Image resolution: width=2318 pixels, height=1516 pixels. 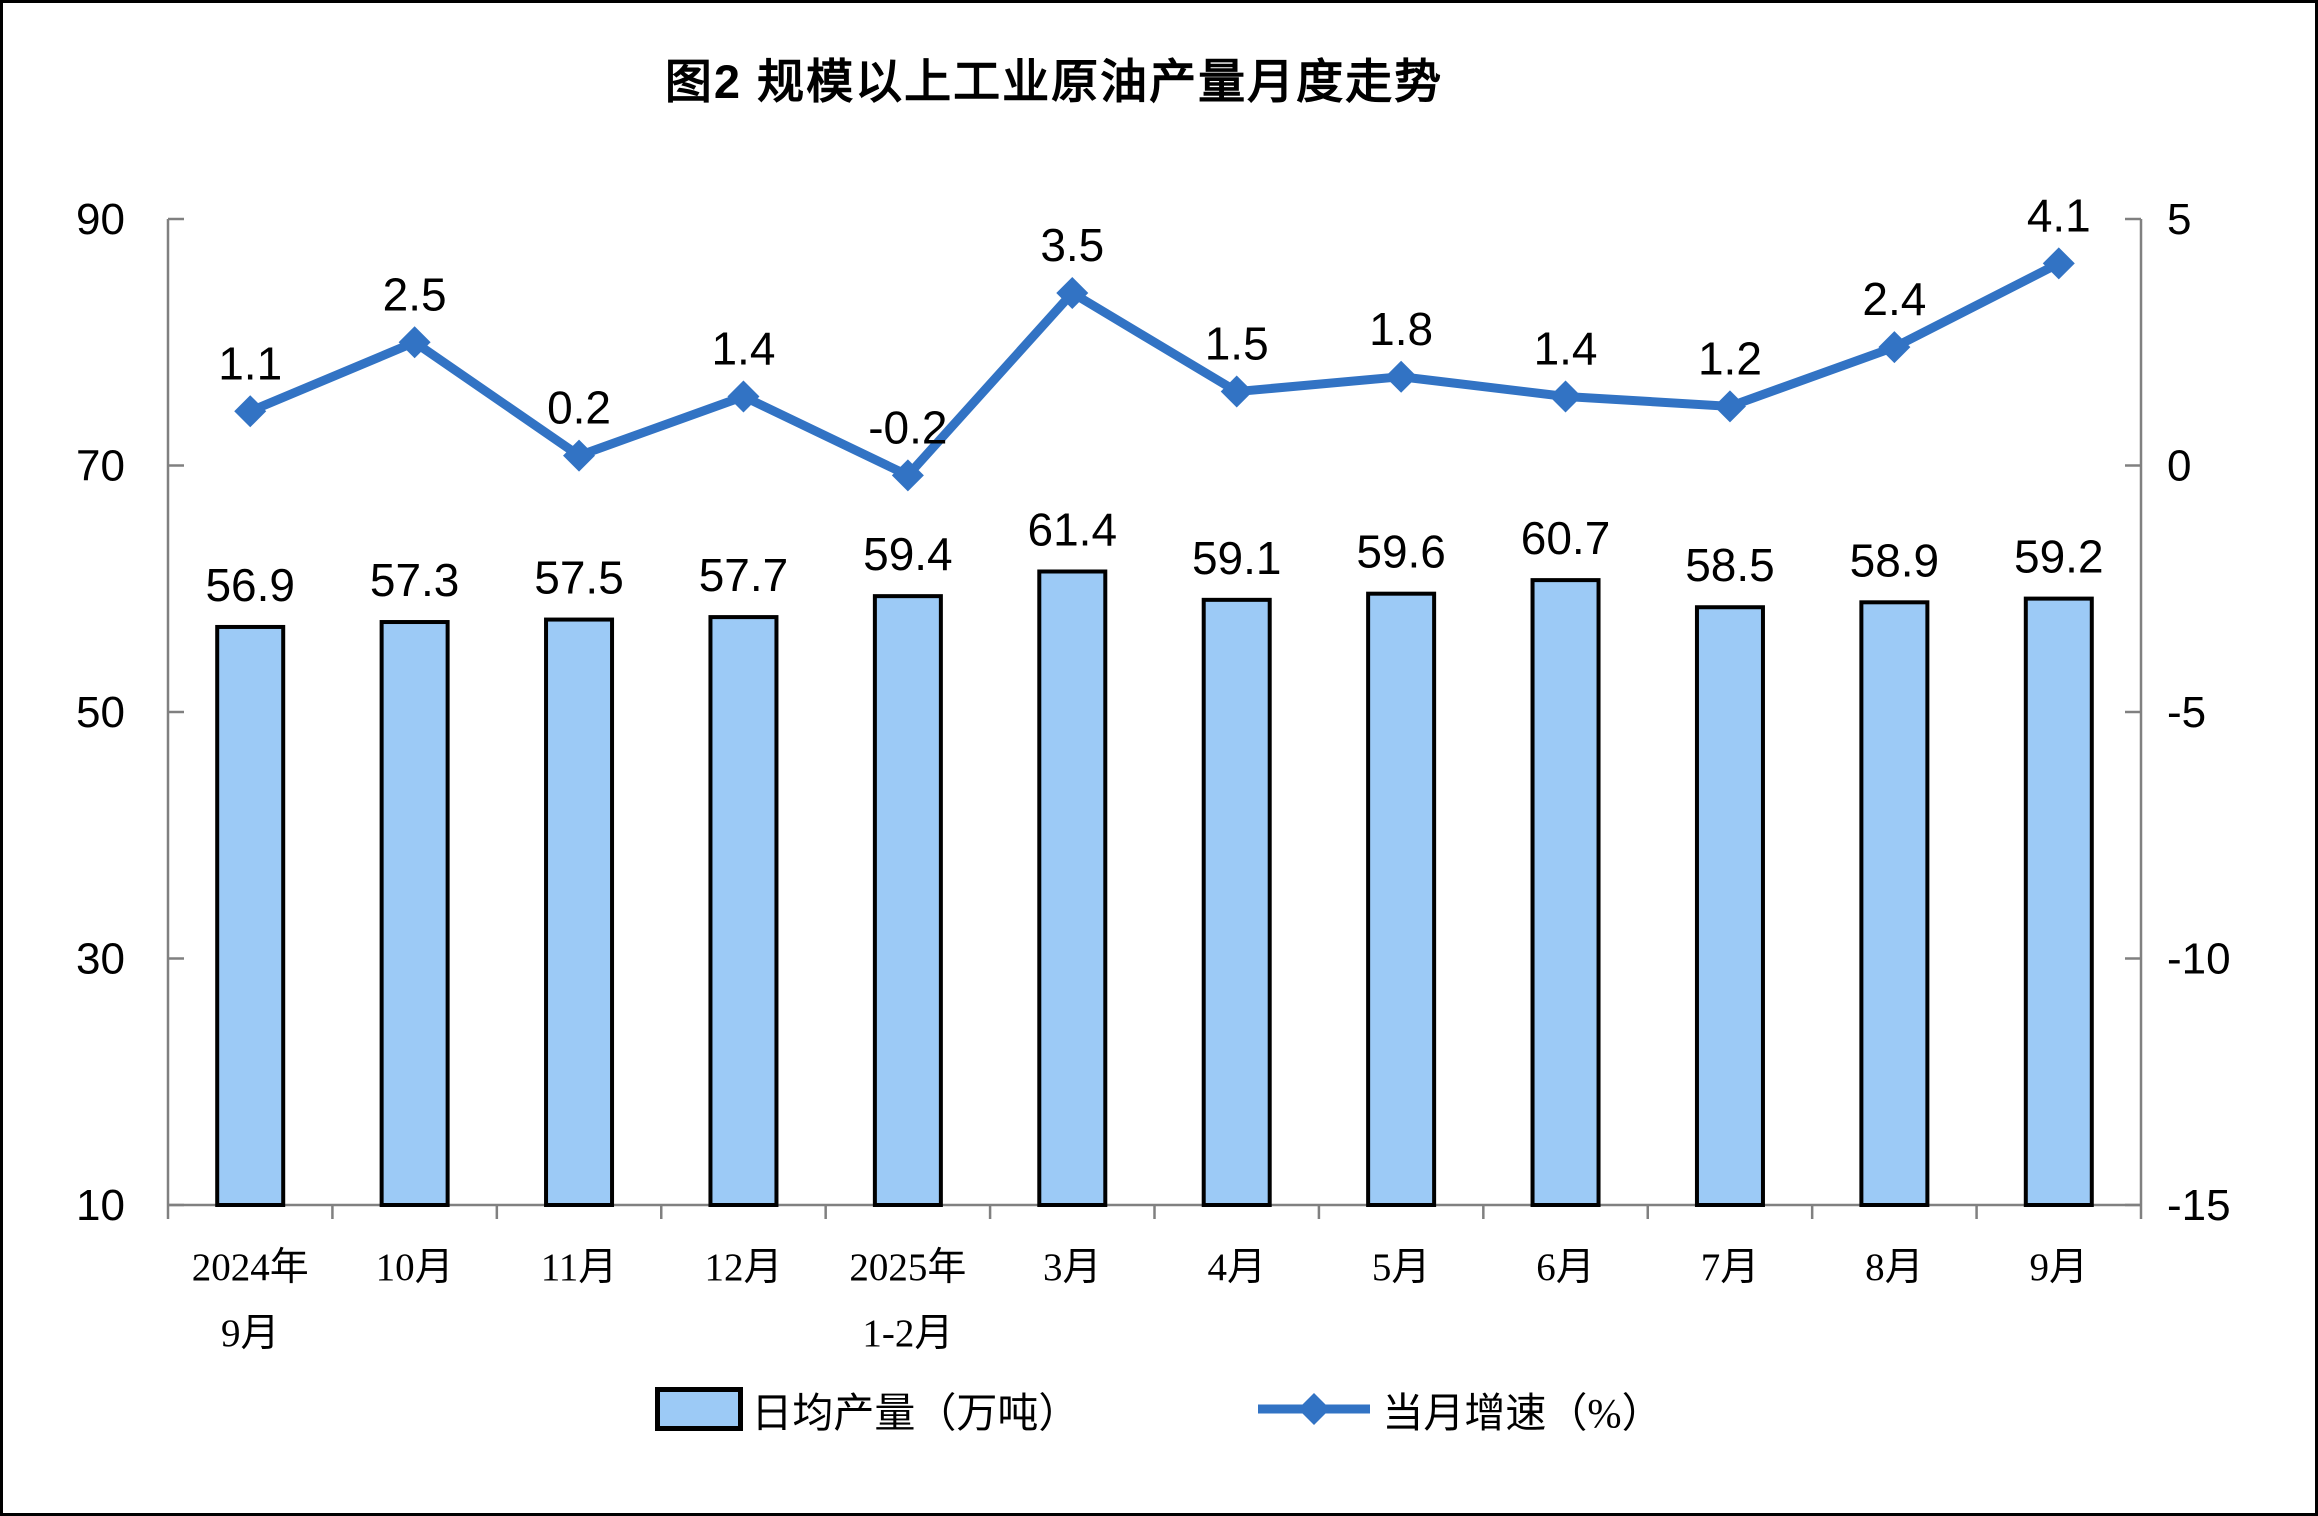 I want to click on line-value-label: 4.1, so click(x=2059, y=215).